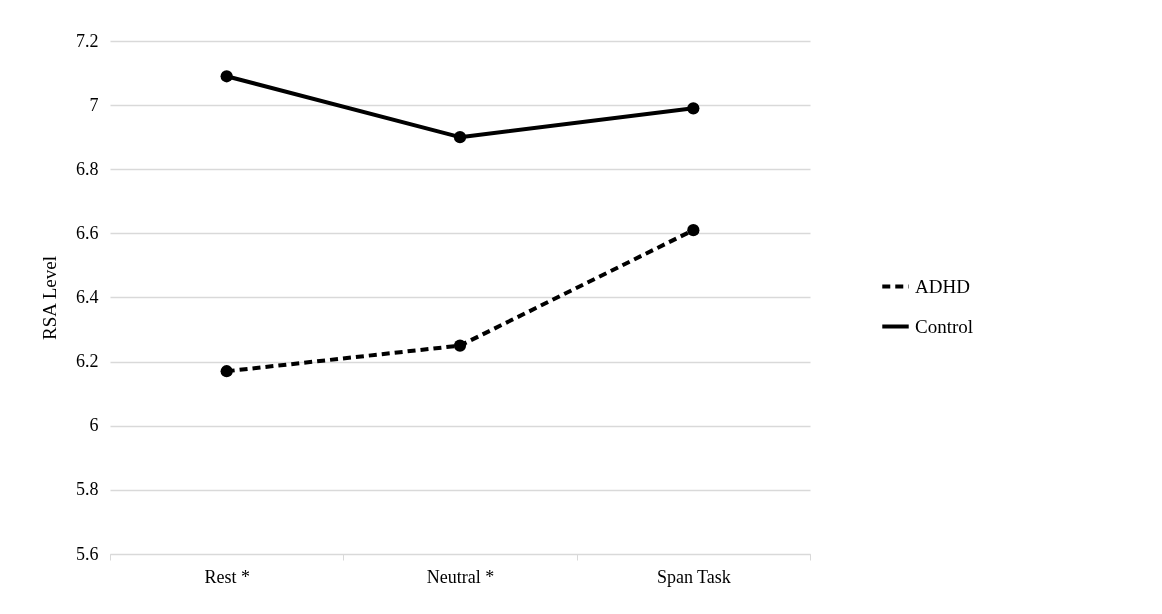 The height and width of the screenshot is (614, 1162). I want to click on y-tick-label: 7.2, so click(87, 40).